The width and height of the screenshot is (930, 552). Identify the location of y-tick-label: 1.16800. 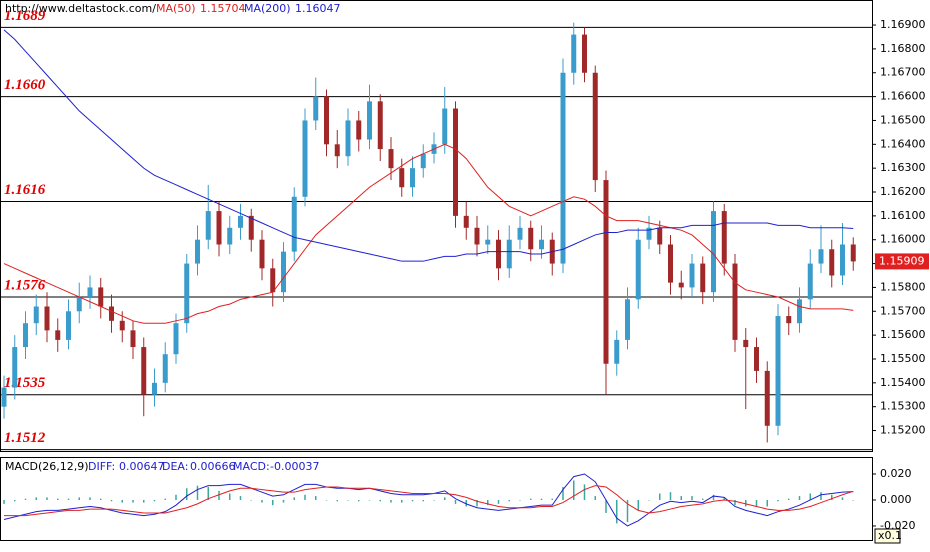
(903, 48).